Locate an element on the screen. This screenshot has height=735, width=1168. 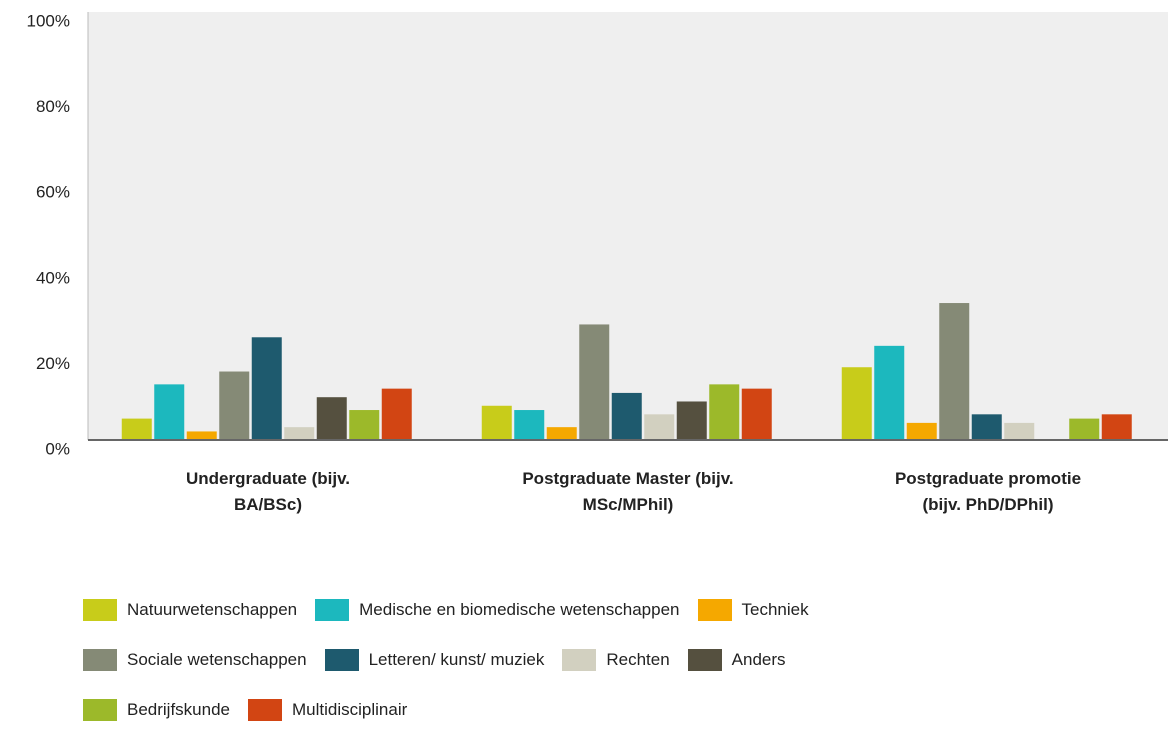
legend-label: Multidisciplinair is located at coordinates (350, 709).